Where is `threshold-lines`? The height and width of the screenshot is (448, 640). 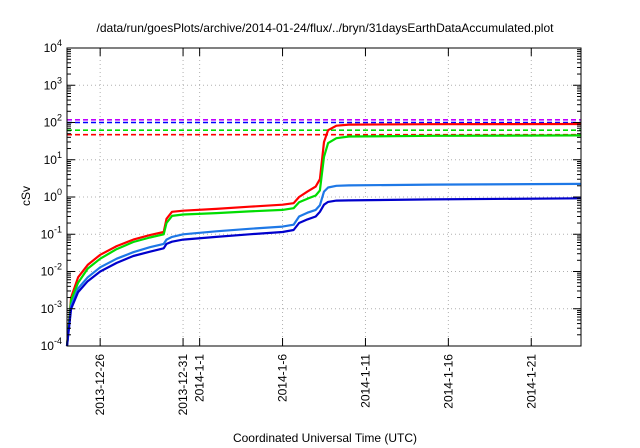
threshold-lines is located at coordinates (324, 127).